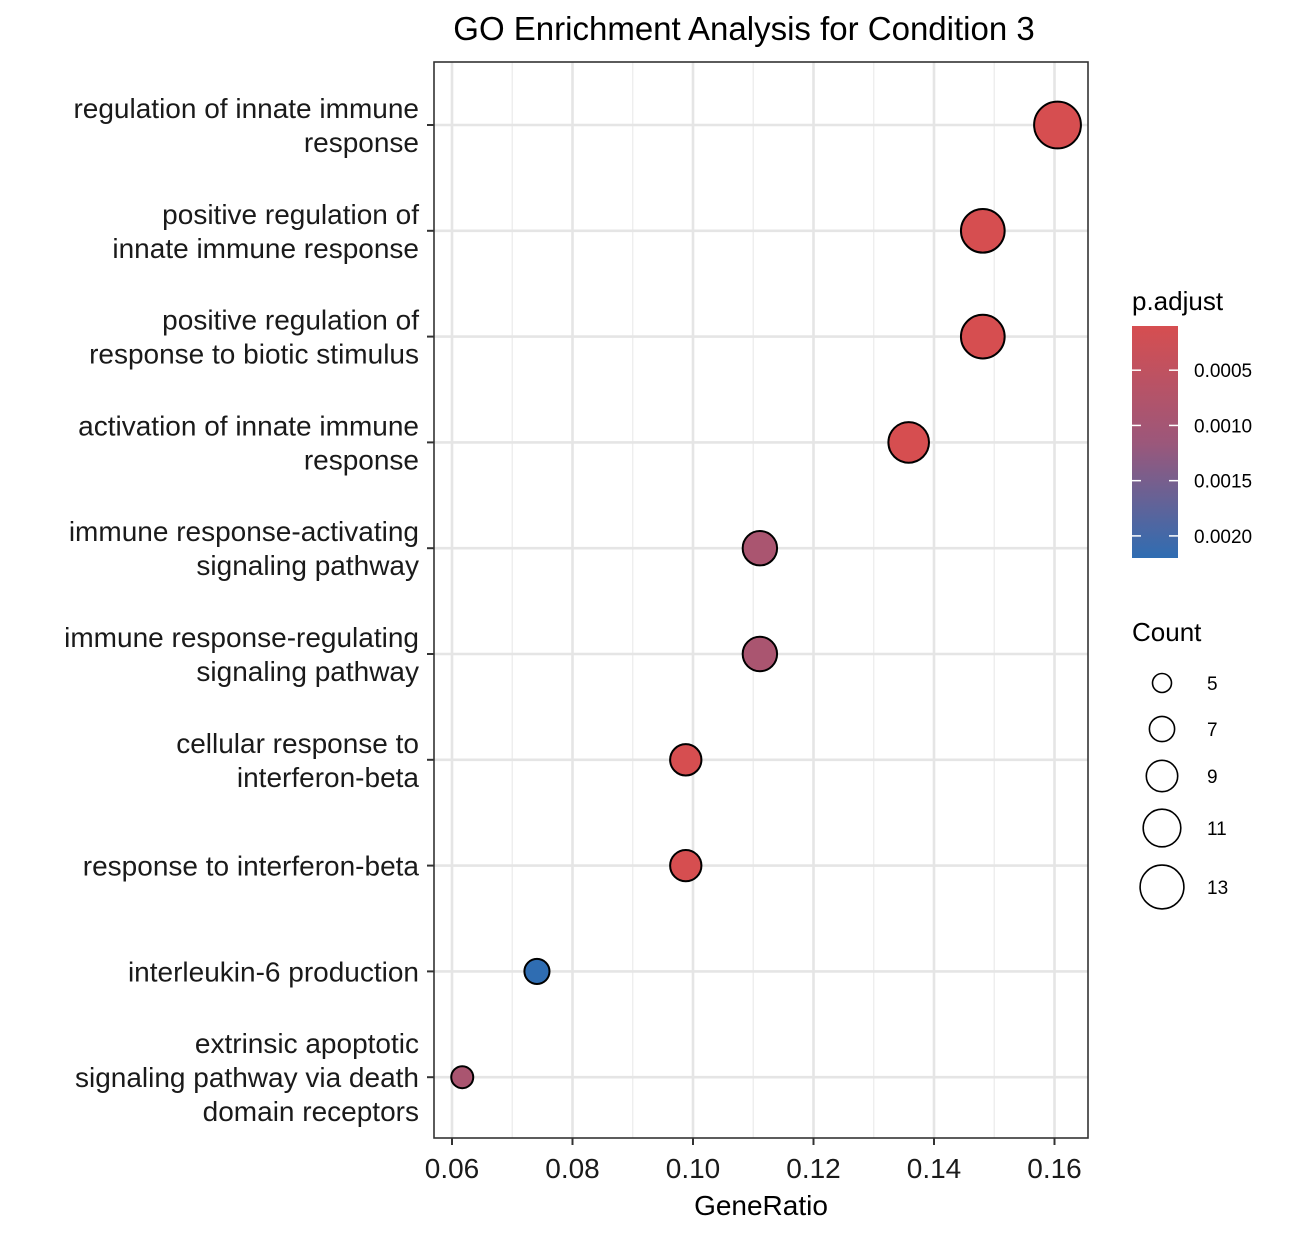 Image resolution: width=1294 pixels, height=1236 pixels. What do you see at coordinates (753, 1161) in the screenshot?
I see `x-axis: 0.06 0.08 0.10 0.12 0.14 0.16` at bounding box center [753, 1161].